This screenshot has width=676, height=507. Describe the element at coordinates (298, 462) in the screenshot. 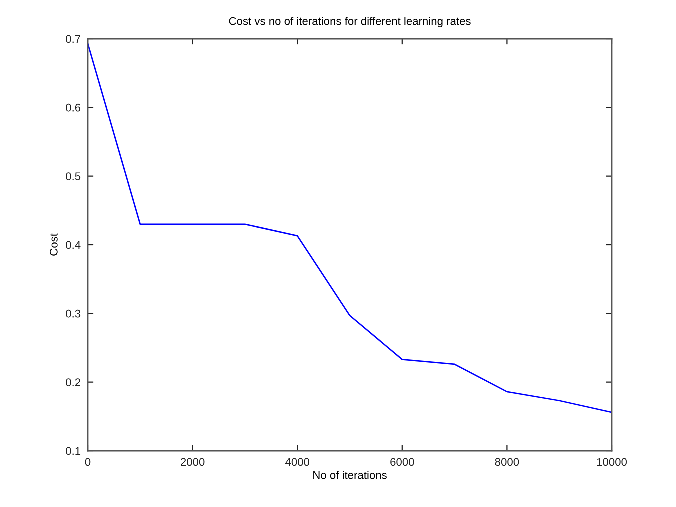

I see `x-tick-label: 4000` at that location.